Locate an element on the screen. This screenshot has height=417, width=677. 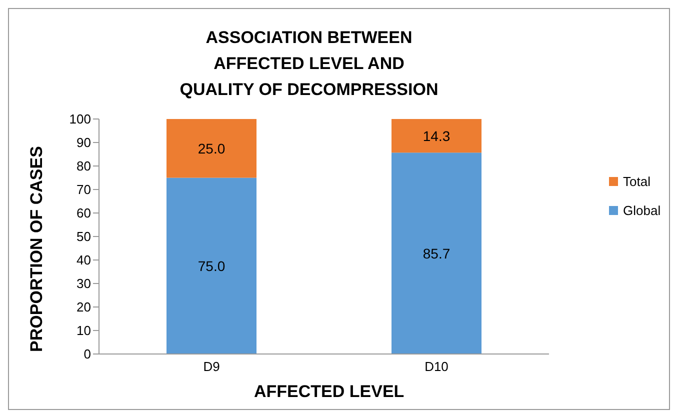
y-tick-label: 20 is located at coordinates (83, 307).